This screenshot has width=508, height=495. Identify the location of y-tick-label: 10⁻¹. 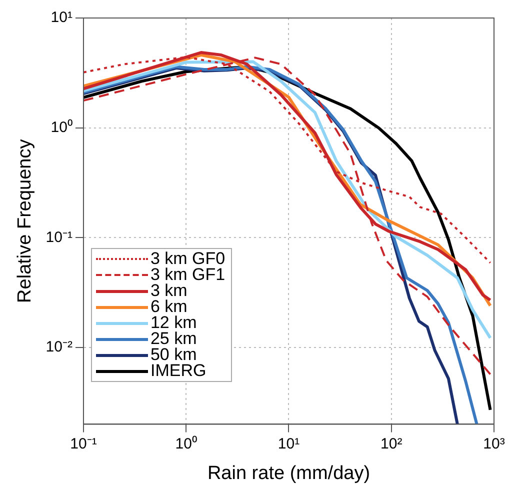
(59, 237).